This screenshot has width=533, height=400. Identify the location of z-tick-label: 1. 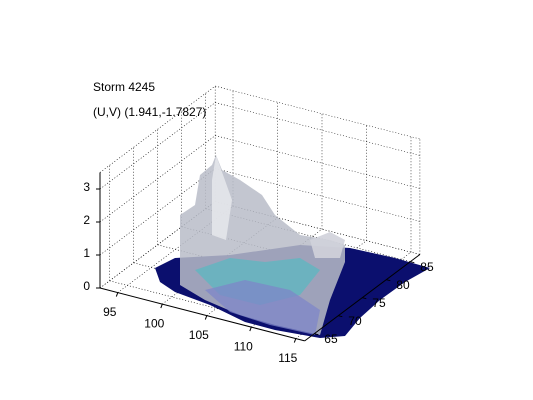
(86, 253).